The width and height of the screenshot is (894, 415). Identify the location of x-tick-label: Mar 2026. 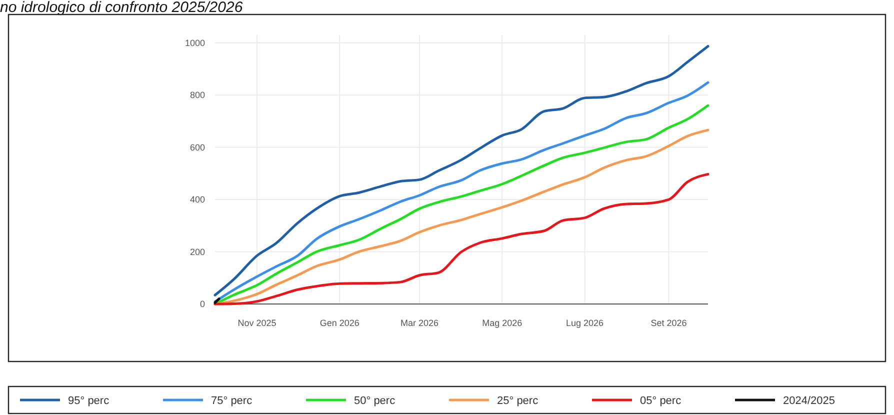
(419, 323).